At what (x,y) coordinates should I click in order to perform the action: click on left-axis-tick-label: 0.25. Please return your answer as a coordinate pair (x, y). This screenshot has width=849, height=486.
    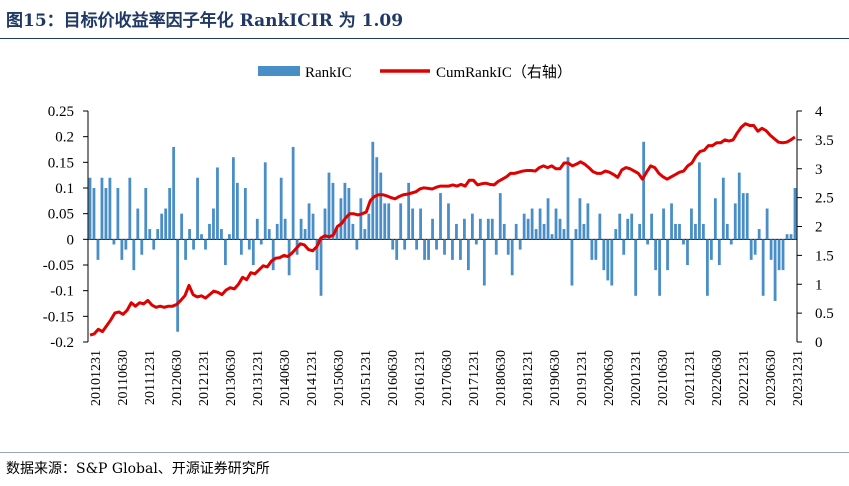
    Looking at the image, I should click on (61, 112).